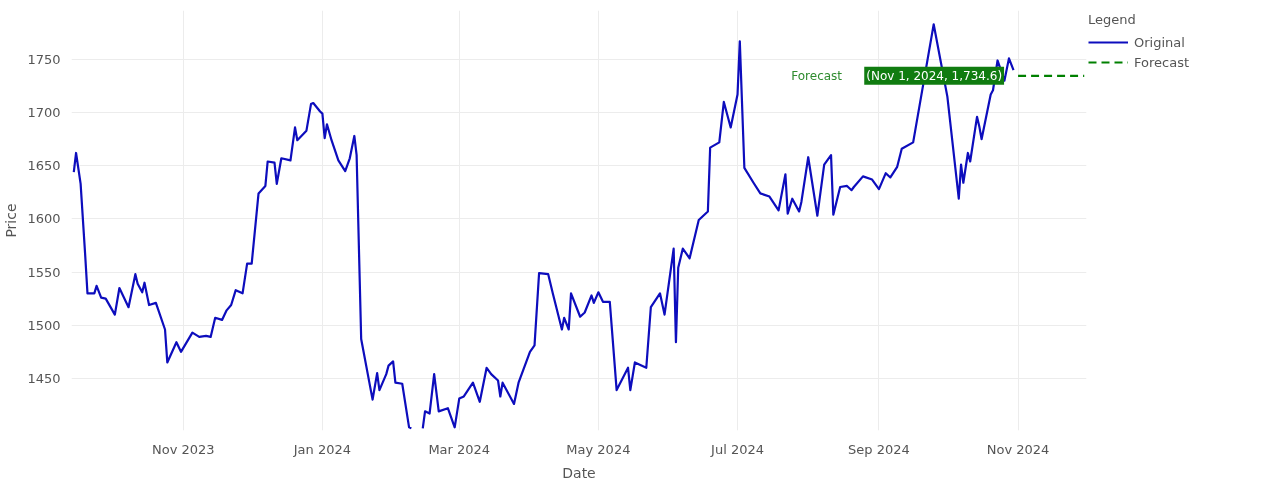  Describe the element at coordinates (44, 272) in the screenshot. I see `y-tick-label: 1550` at that location.